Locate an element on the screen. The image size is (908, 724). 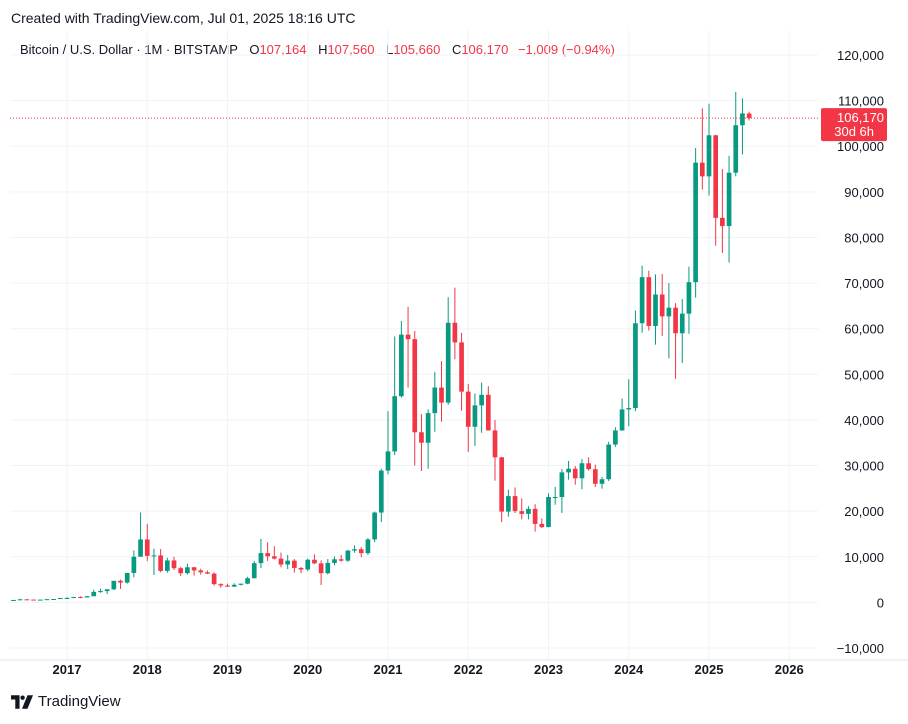
y-tick-label: 30,000 is located at coordinates (864, 466).